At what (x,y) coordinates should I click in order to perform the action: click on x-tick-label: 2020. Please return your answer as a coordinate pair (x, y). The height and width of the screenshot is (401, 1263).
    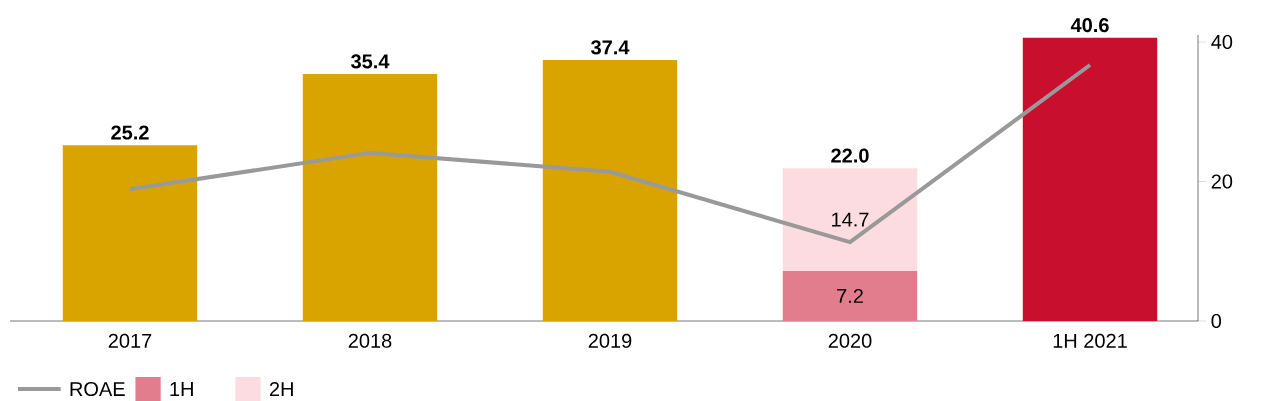
    Looking at the image, I should click on (850, 340).